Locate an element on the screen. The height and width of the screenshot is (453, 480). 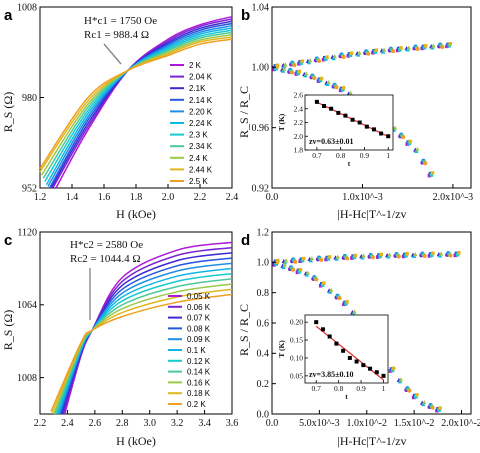
panel-a-ytick-label: 952 is located at coordinates (29, 188).